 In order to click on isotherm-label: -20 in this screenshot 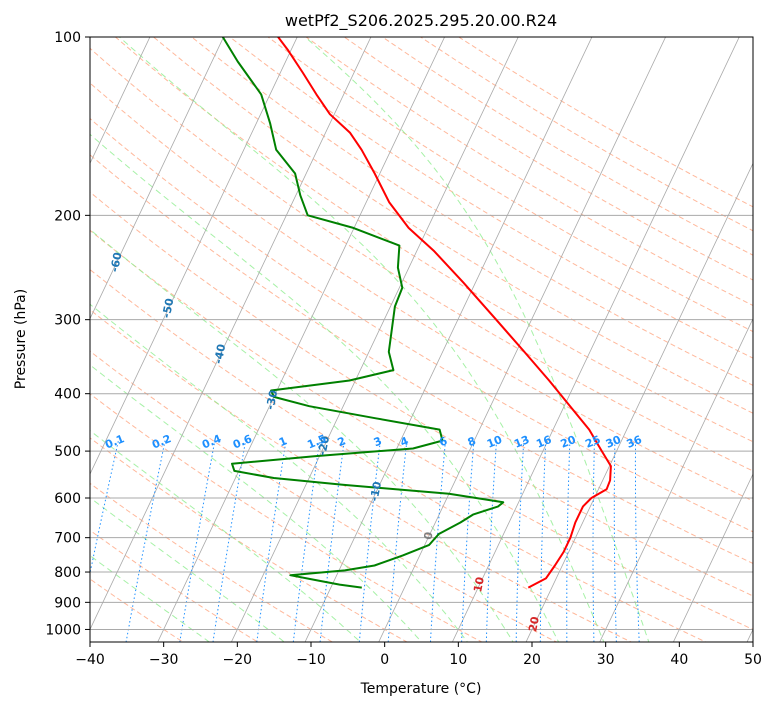, I will do `click(324, 445)`.